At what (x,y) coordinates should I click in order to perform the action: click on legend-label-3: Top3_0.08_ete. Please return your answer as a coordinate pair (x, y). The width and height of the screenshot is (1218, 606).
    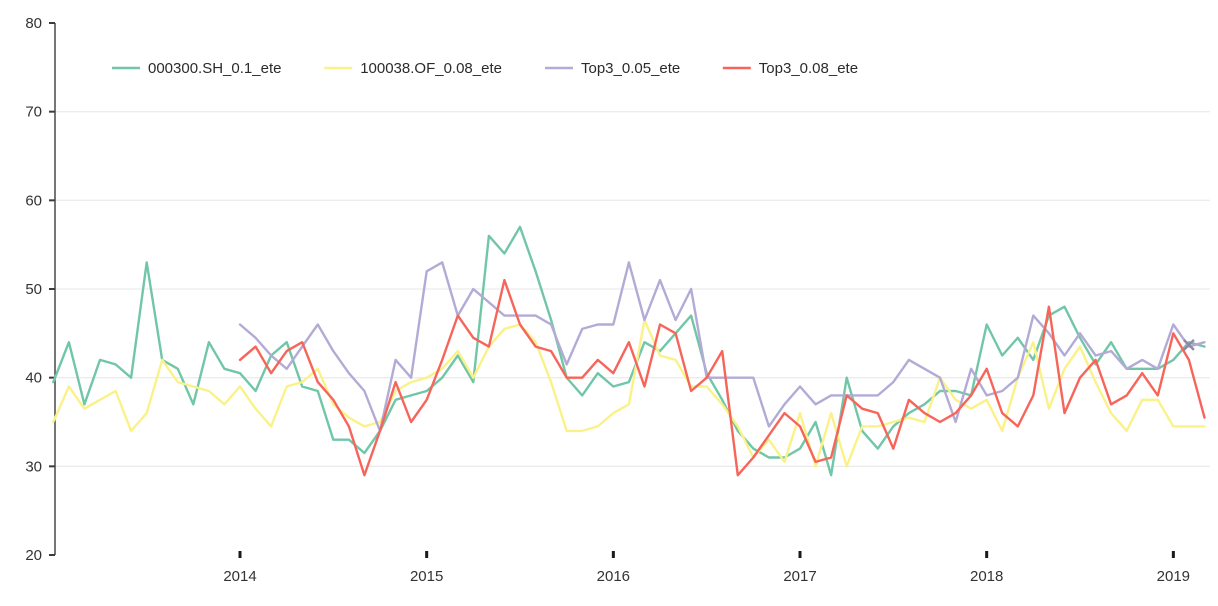
    Looking at the image, I should click on (808, 68).